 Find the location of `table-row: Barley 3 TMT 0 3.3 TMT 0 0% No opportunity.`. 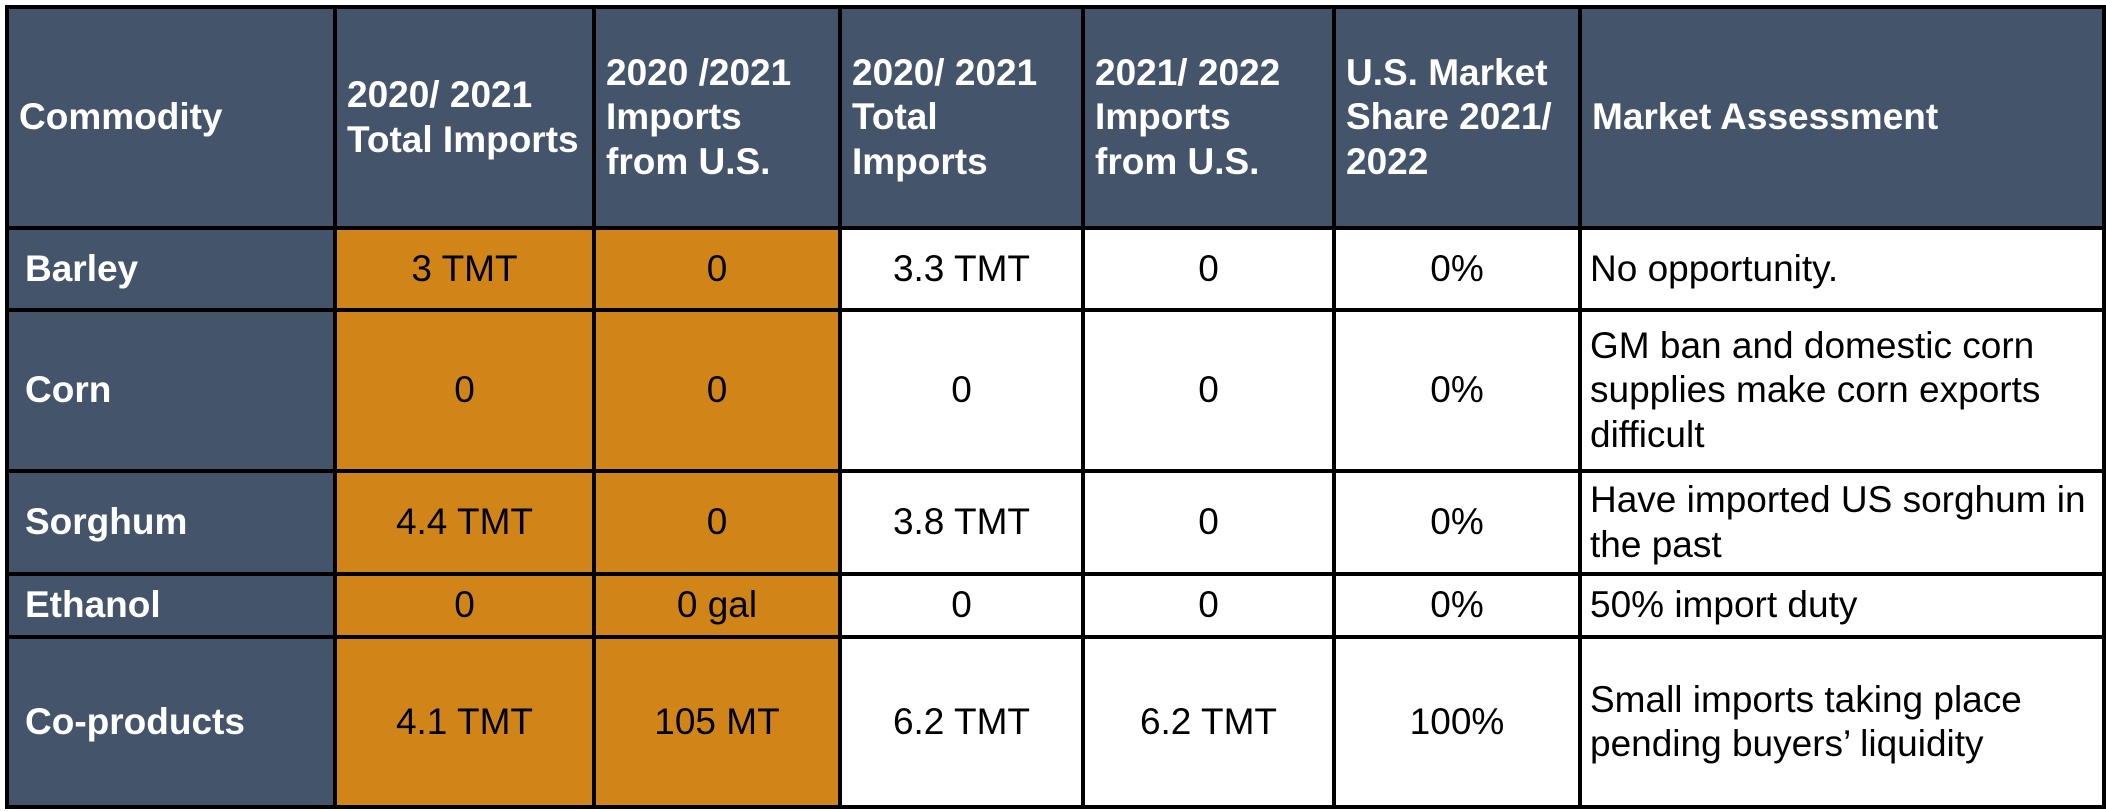

table-row: Barley 3 TMT 0 3.3 TMT 0 0% No opportunity. is located at coordinates (1055, 269).